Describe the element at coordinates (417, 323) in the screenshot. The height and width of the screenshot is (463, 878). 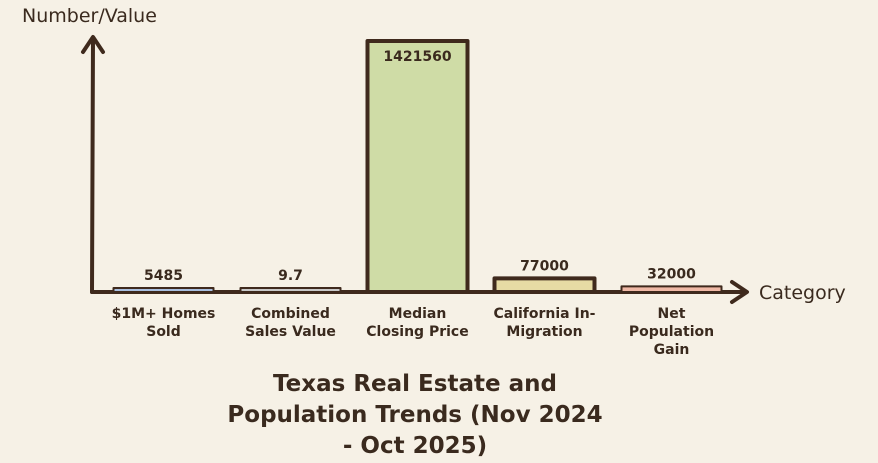
I see `tick-label-2: Median Closing Price` at that location.